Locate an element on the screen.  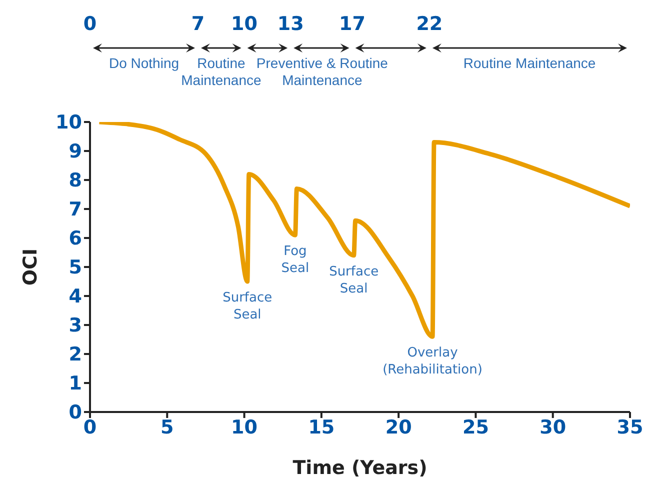
x-tick-label: 0 is located at coordinates (90, 427).